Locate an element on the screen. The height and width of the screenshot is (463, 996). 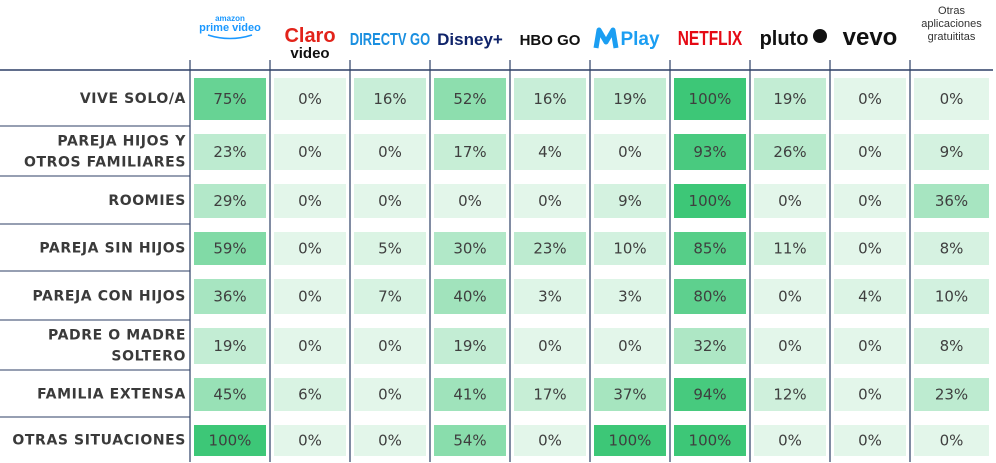
cell-value: 54% is located at coordinates (469, 441).